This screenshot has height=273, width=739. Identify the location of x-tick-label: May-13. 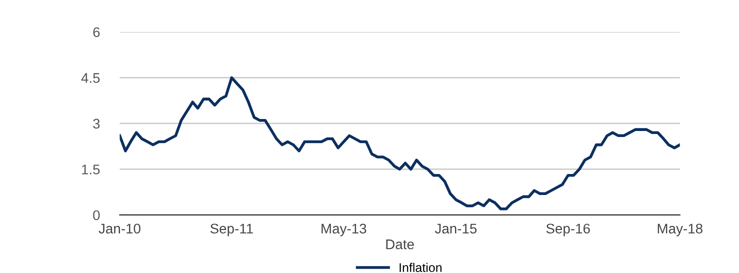
(344, 230).